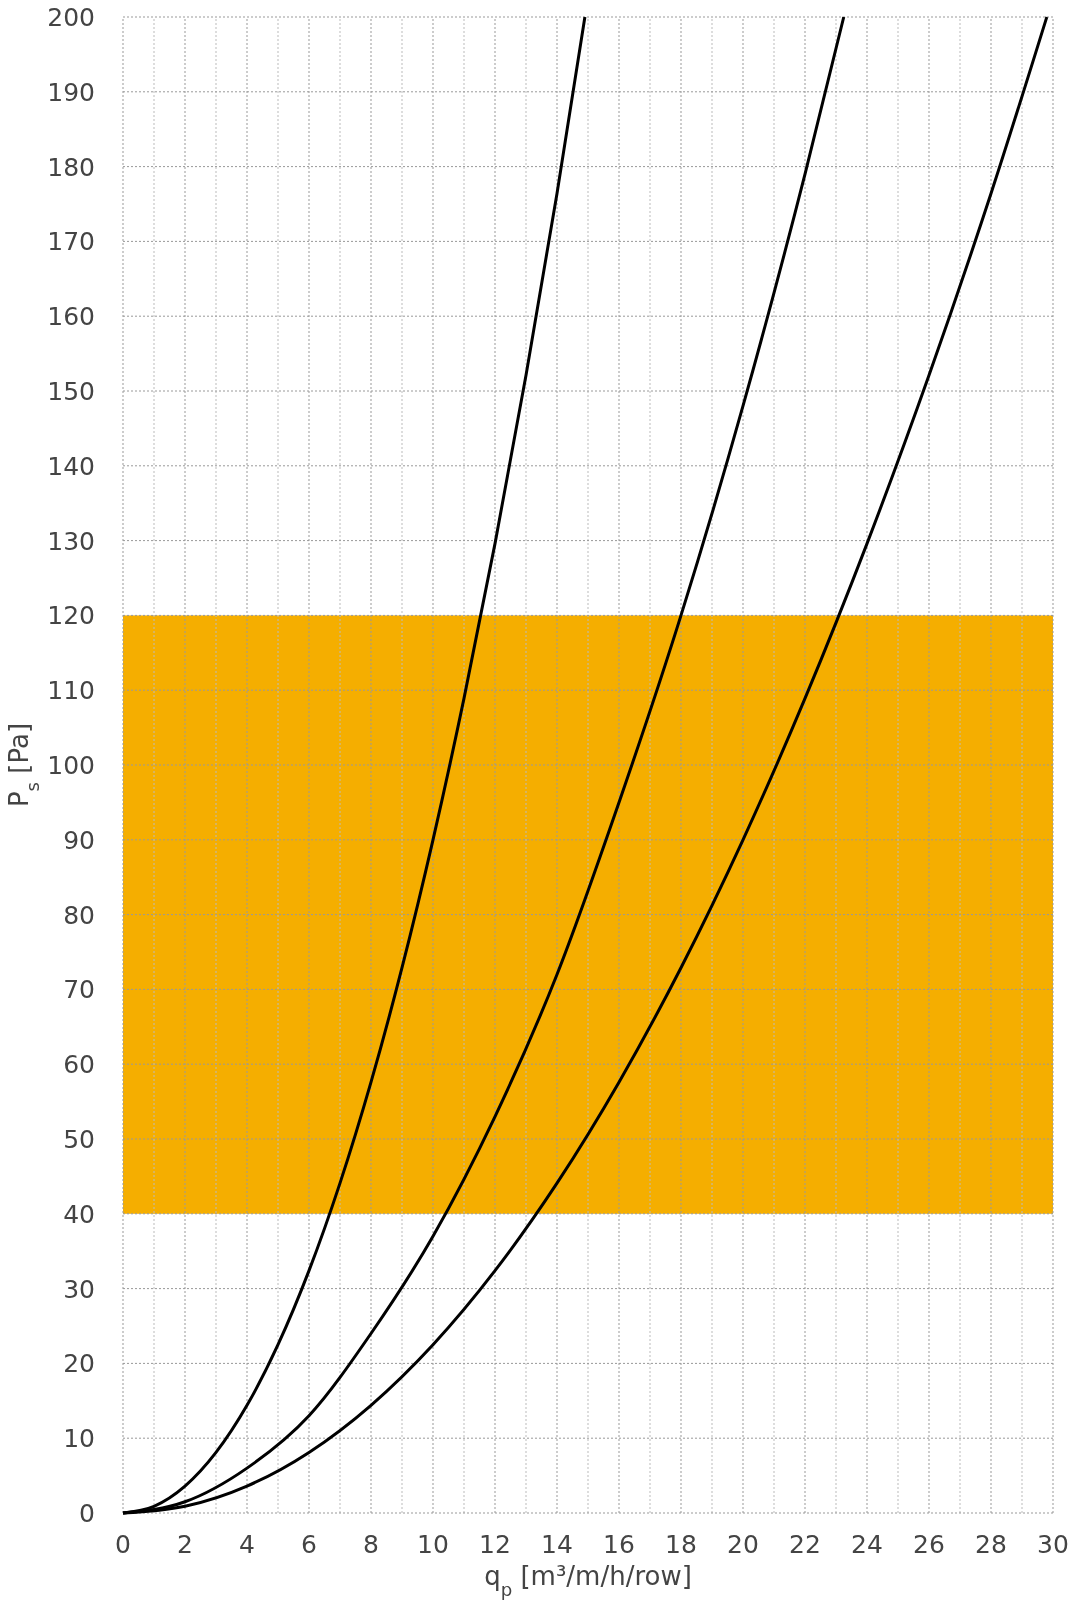 Image resolution: width=1080 pixels, height=1619 pixels. What do you see at coordinates (79, 990) in the screenshot?
I see `y-tick-label: 70` at bounding box center [79, 990].